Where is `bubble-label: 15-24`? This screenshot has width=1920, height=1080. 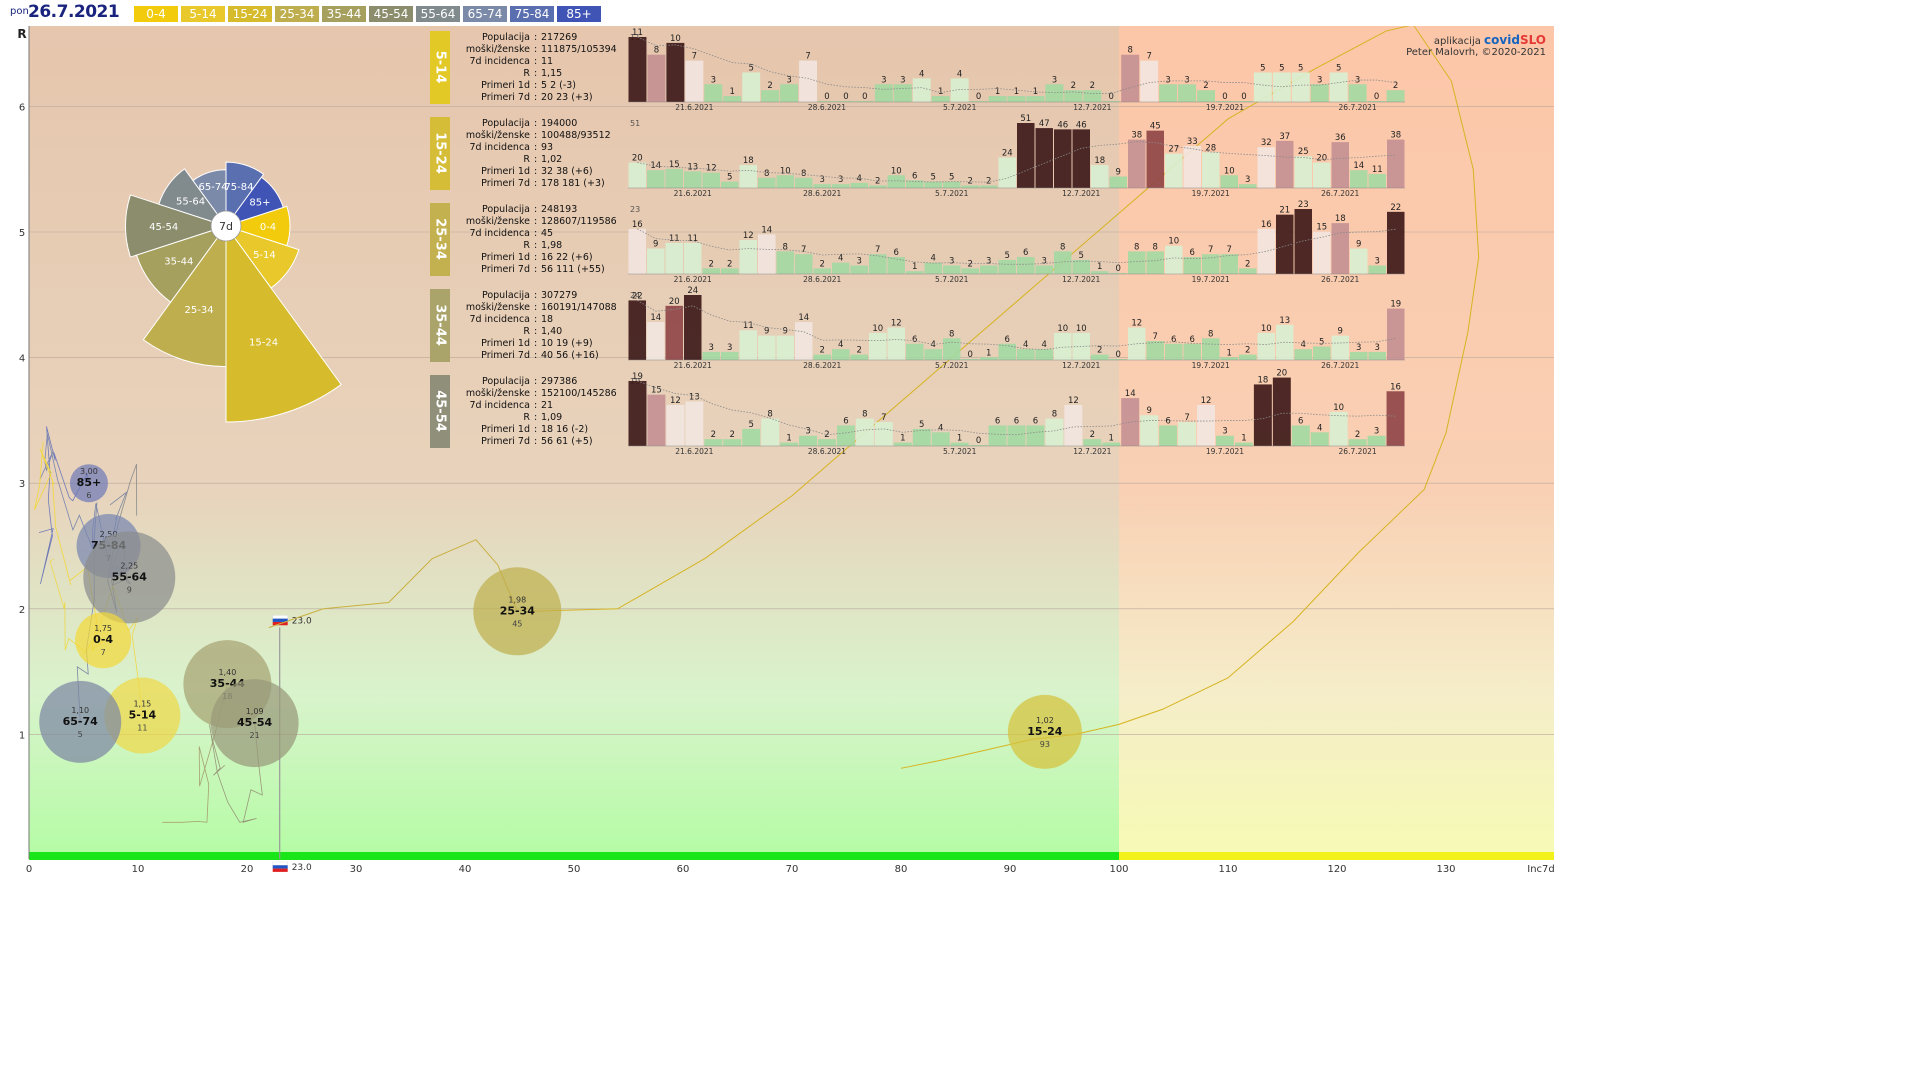
bubble-label: 15-24 is located at coordinates (1045, 731).